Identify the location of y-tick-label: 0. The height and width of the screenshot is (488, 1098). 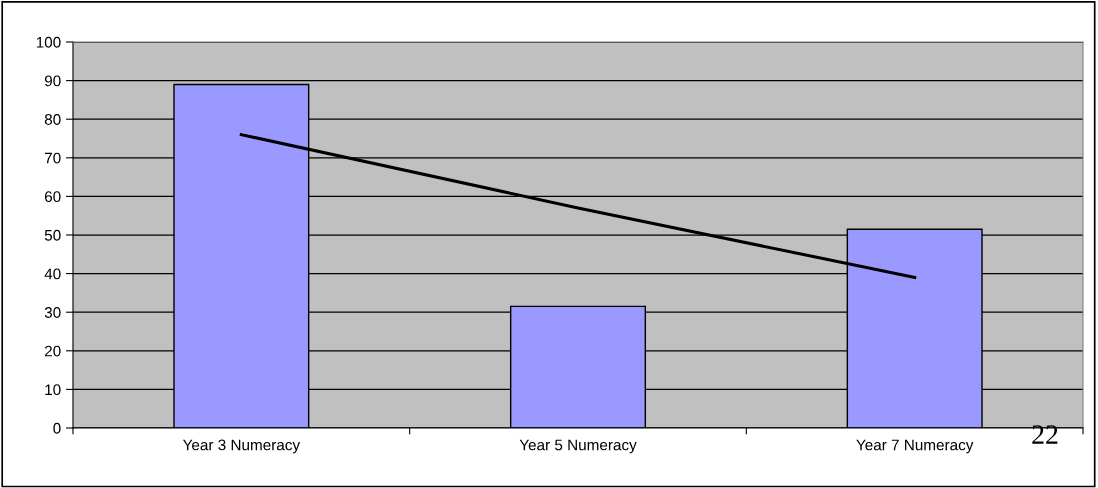
(57, 428).